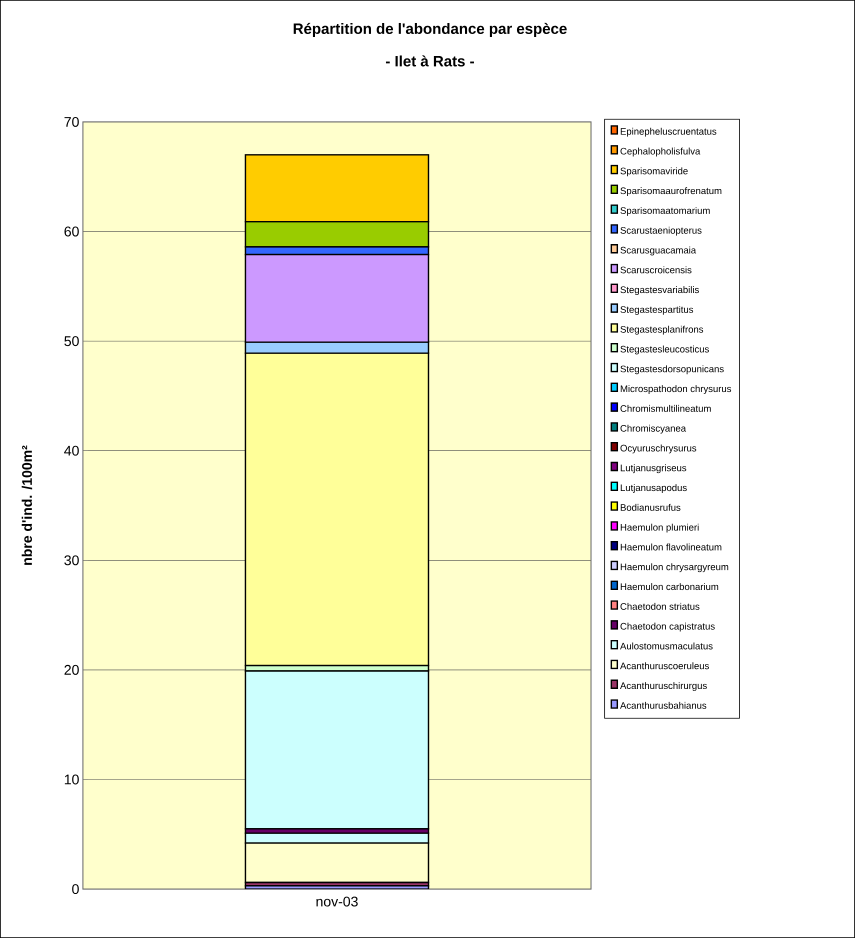  Describe the element at coordinates (658, 449) in the screenshot. I see `legend-label: Ocyuruschrysurus` at that location.